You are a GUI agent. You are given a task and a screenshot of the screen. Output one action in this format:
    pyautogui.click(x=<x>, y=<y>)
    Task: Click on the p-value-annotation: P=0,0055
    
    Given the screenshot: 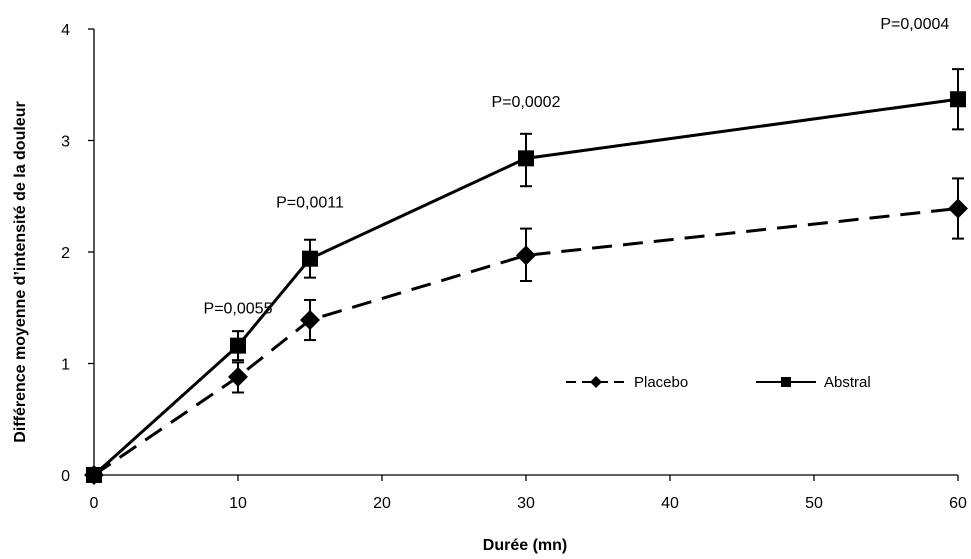 What is the action you would take?
    pyautogui.click(x=238, y=308)
    